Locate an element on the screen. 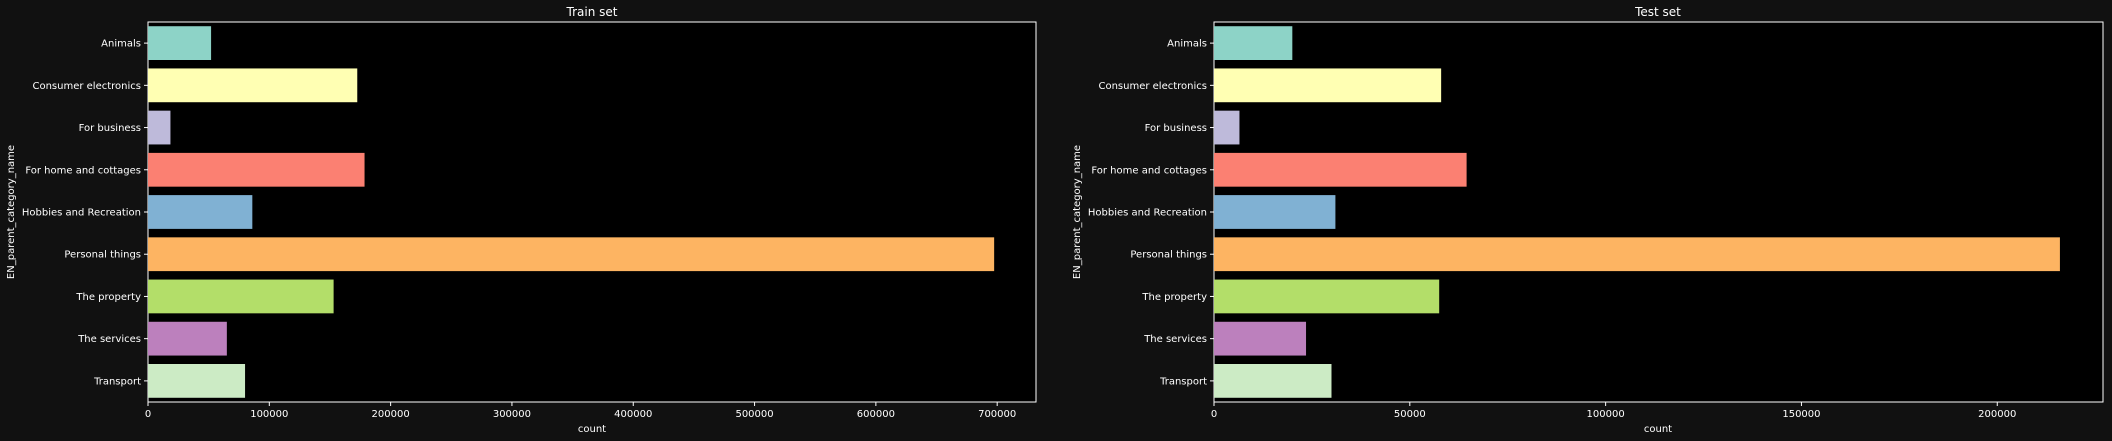 The image size is (2112, 441). test-y-tick-label: Consumer electronics is located at coordinates (1152, 86).